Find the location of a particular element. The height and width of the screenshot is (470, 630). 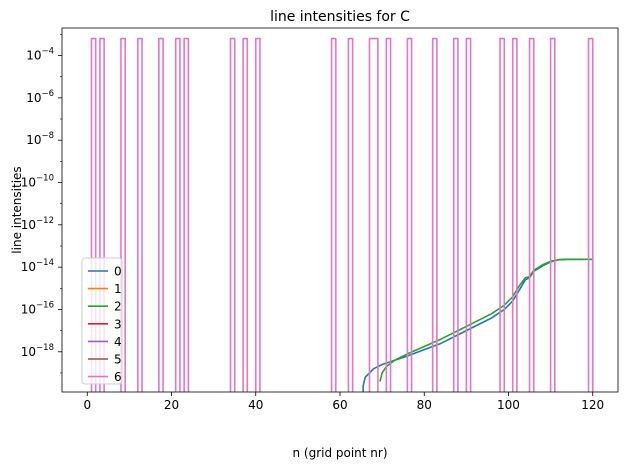

legend-label-5: 5 is located at coordinates (118, 360).